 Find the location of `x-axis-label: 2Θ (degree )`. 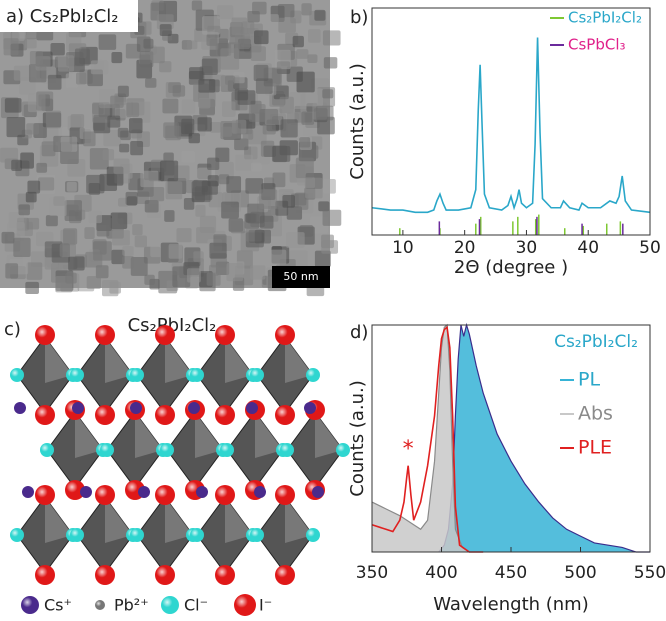

x-axis-label: 2Θ (degree ) is located at coordinates (511, 267).